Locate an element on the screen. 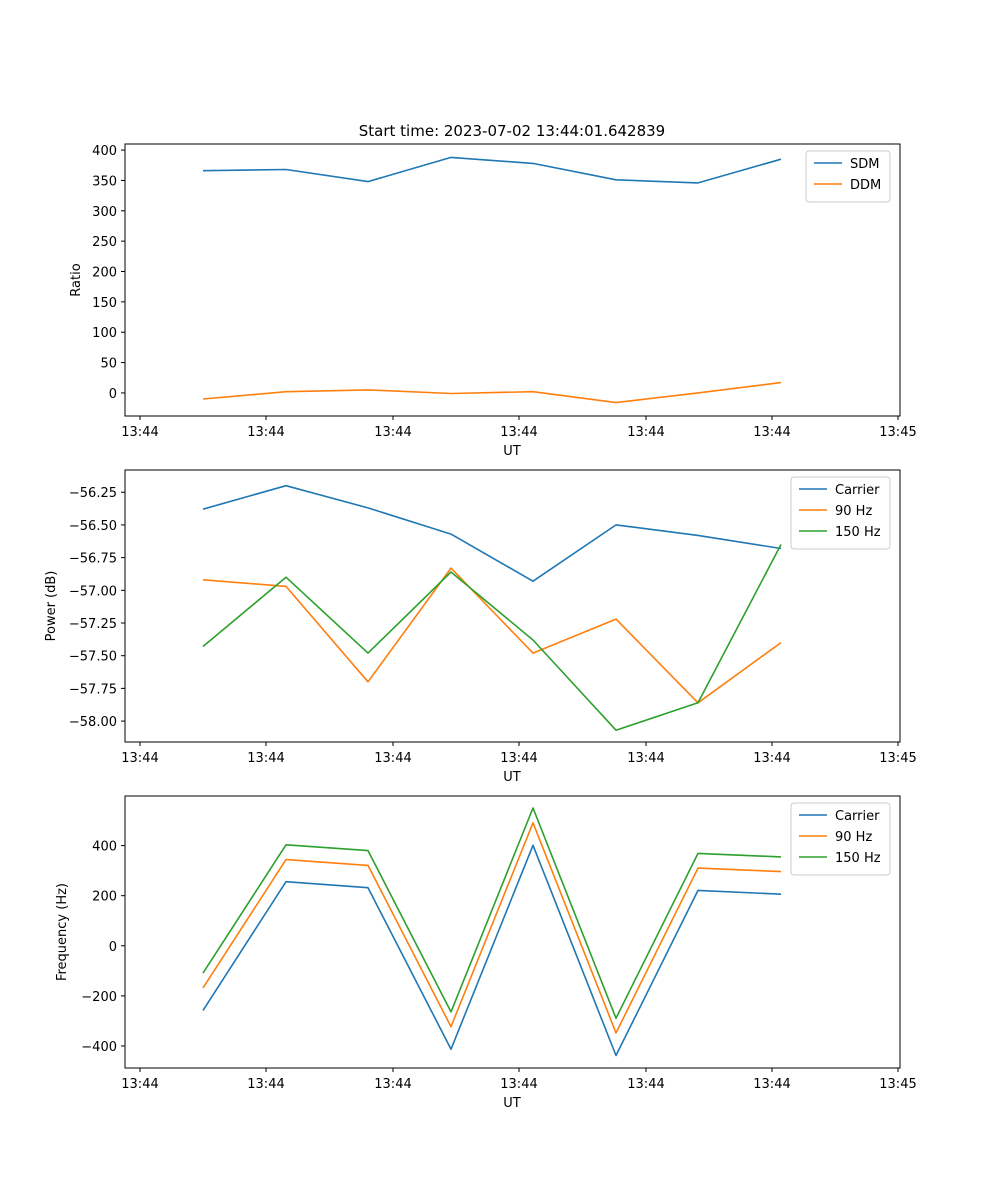 This screenshot has height=1200, width=1000. y-tick-label: 100 is located at coordinates (104, 333).